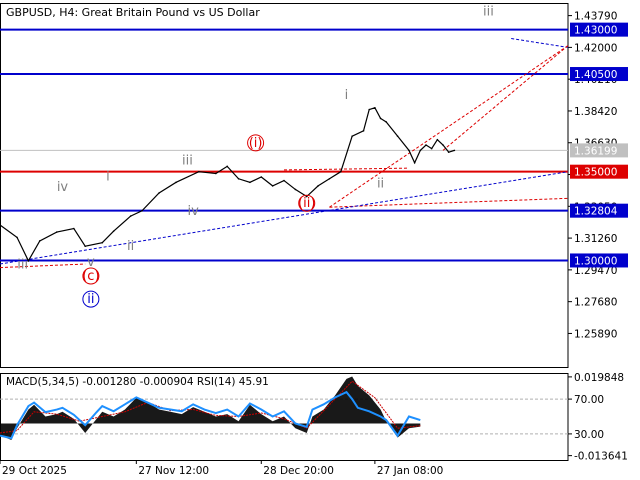 The image size is (640, 480). What do you see at coordinates (91, 262) in the screenshot?
I see `wave-label: v` at bounding box center [91, 262].